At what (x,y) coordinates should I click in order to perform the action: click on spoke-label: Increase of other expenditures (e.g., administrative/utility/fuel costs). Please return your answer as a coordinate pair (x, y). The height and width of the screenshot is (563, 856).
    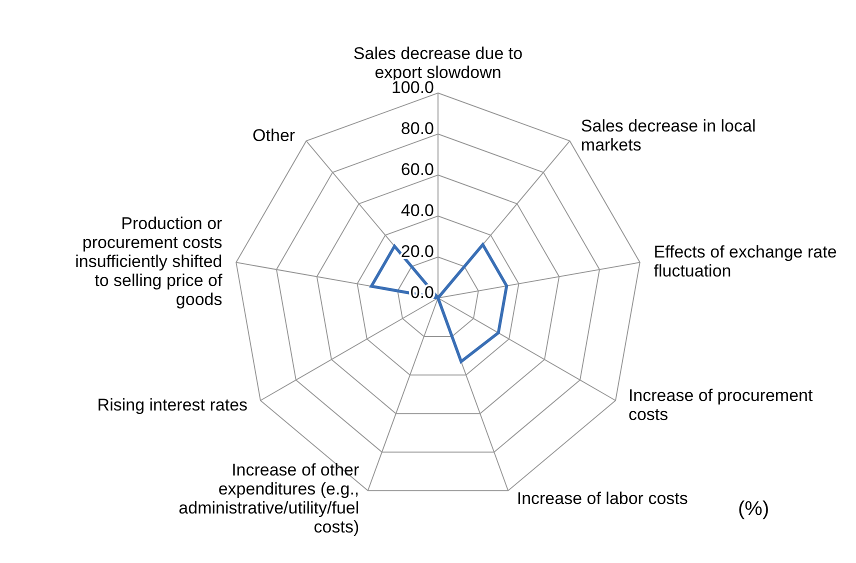
    Looking at the image, I should click on (269, 498).